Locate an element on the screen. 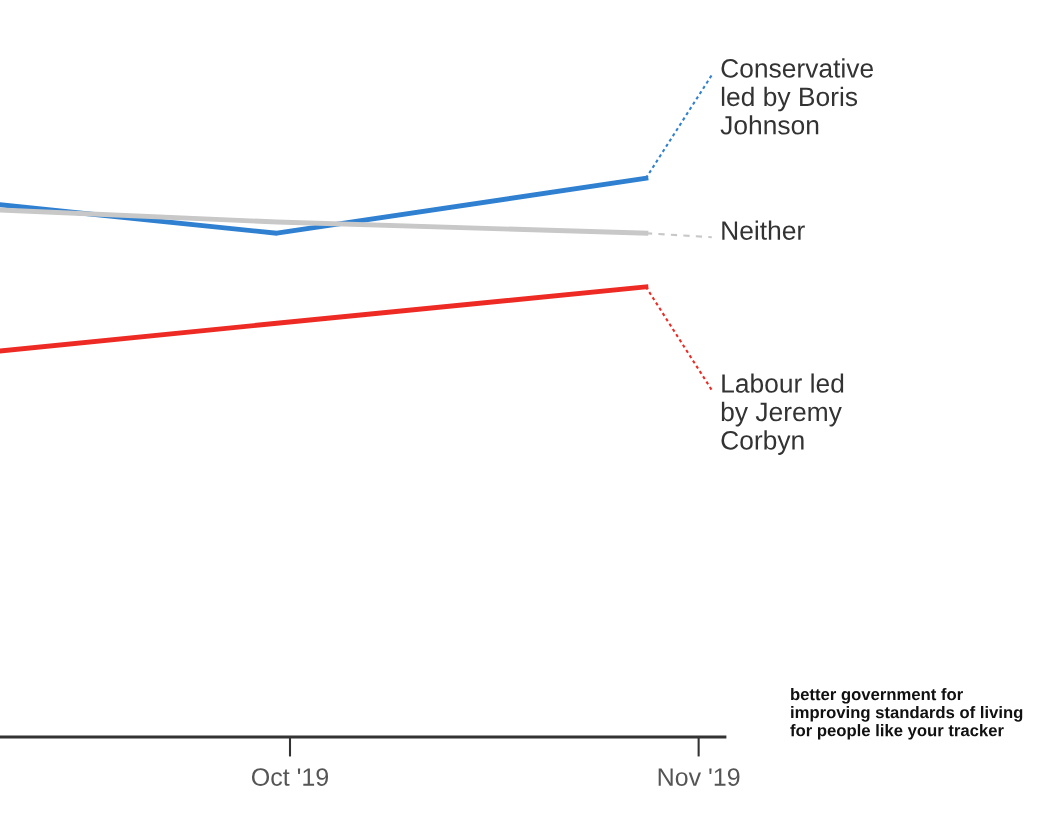 This screenshot has height=813, width=1047. series-label: Labour led by Jeremy Corbyn is located at coordinates (782, 414).